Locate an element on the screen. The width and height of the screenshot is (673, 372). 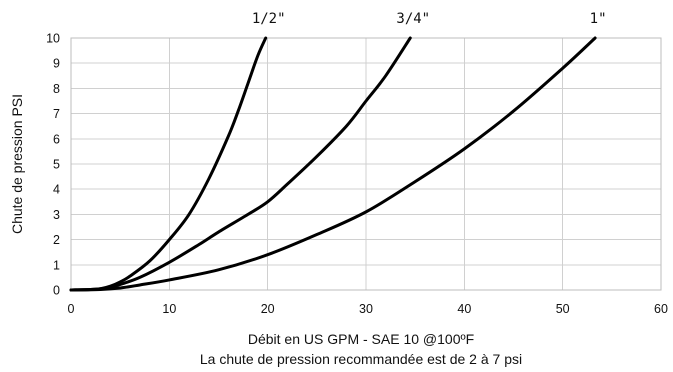
x-axis-title: Débit en US GPM - SAE 10 @100ºF is located at coordinates (361, 339).